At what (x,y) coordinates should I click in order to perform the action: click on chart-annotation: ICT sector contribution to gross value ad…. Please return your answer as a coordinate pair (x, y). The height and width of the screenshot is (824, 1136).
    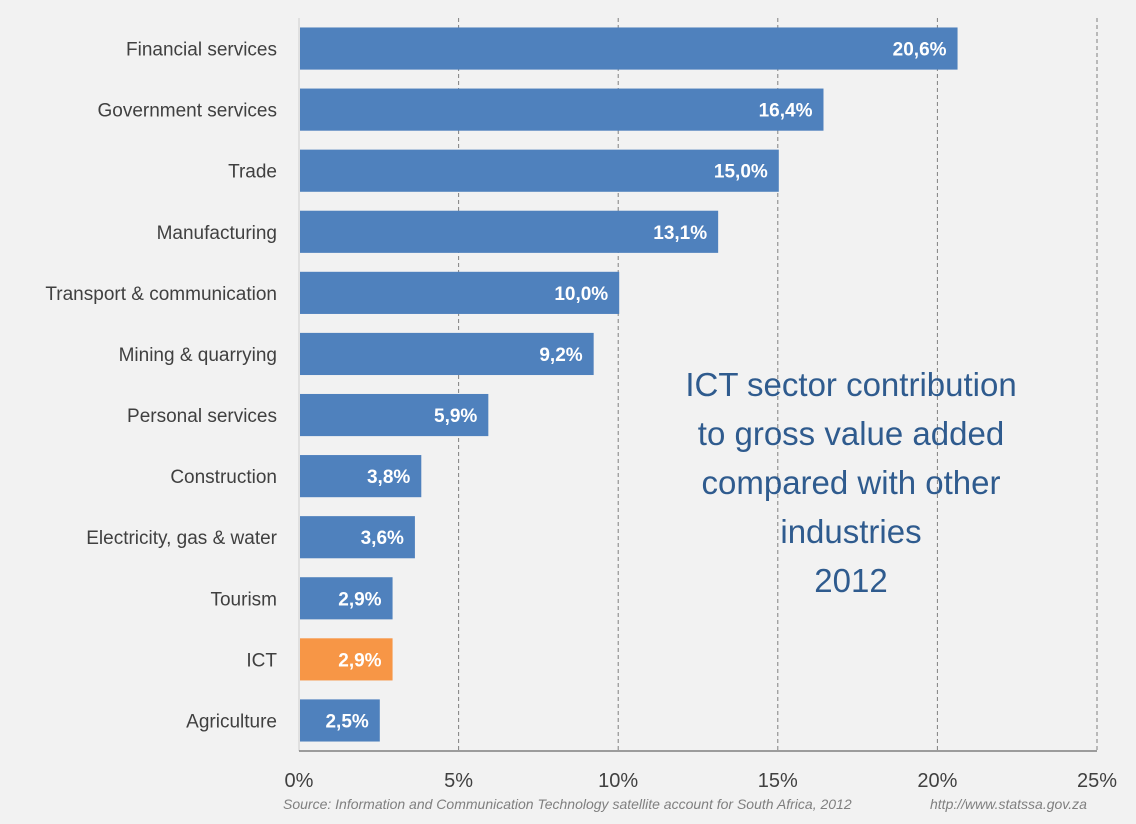
    Looking at the image, I should click on (850, 482).